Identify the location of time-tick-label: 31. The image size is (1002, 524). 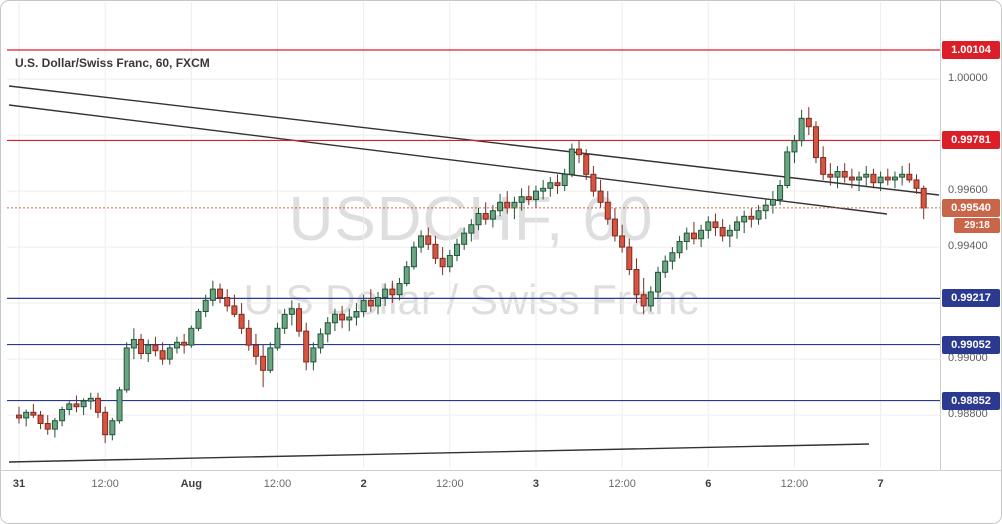
(19, 484).